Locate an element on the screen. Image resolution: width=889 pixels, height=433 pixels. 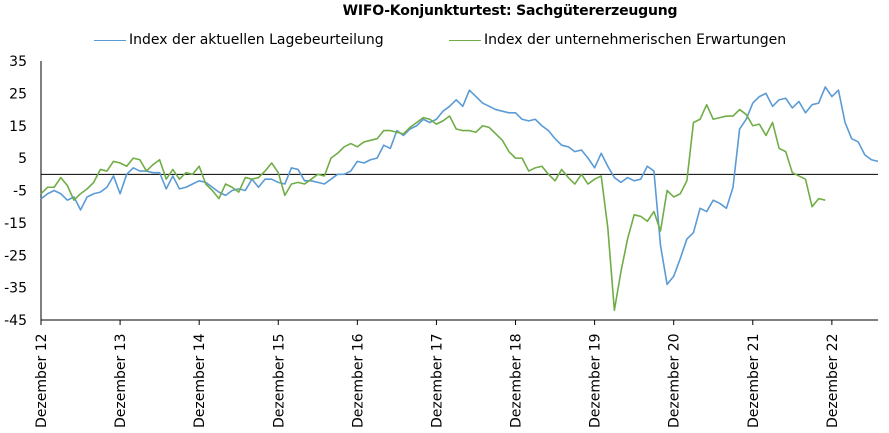
y-axis-tick-labels: 35 25 15 5 -5 -15 -25 -35 -45 is located at coordinates (15, 191).